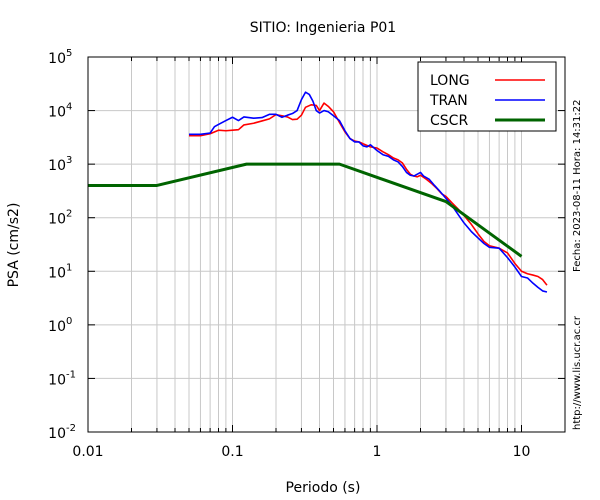 The image size is (600, 500). Describe the element at coordinates (450, 81) in the screenshot. I see `legend-label-long: LONG` at that location.